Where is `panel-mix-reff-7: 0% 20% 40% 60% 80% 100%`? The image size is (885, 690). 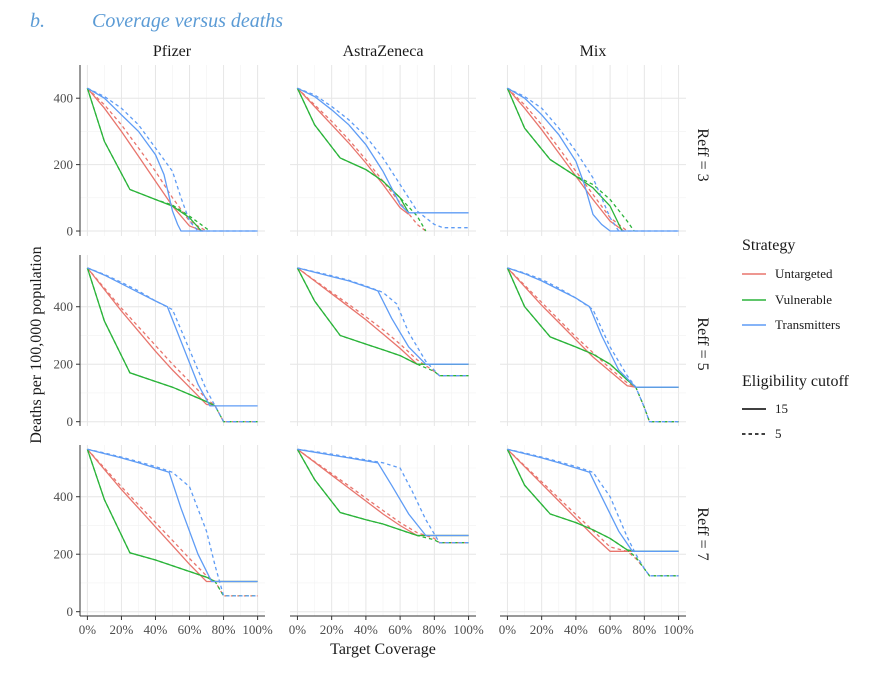 panel-mix-reff-7: 0% 20% 40% 60% 80% 100% is located at coordinates (596, 541).